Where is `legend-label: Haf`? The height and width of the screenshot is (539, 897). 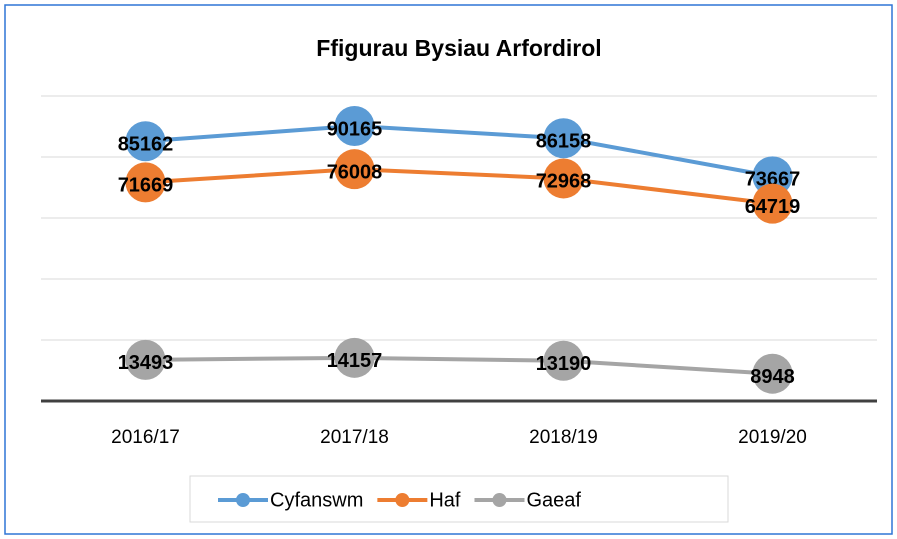
legend-label: Haf is located at coordinates (445, 500).